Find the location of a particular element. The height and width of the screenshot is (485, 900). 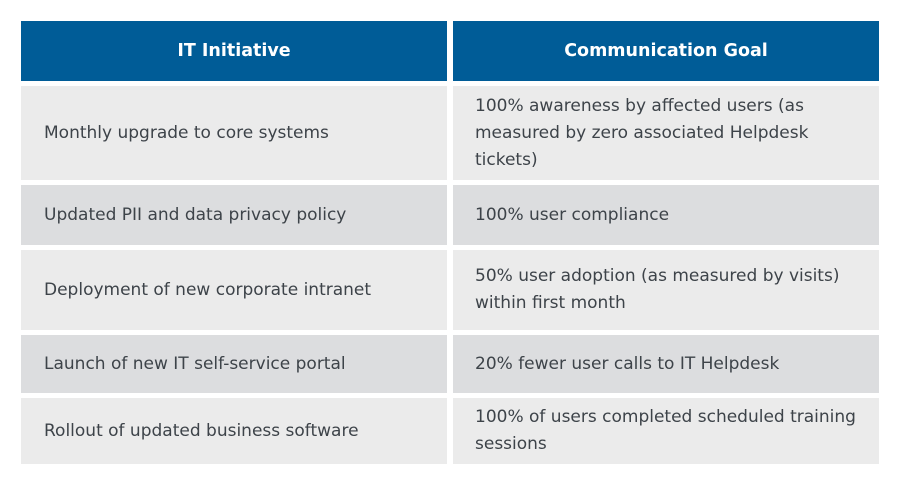

initiative-cell: Rollout of updated business software is located at coordinates (234, 431).